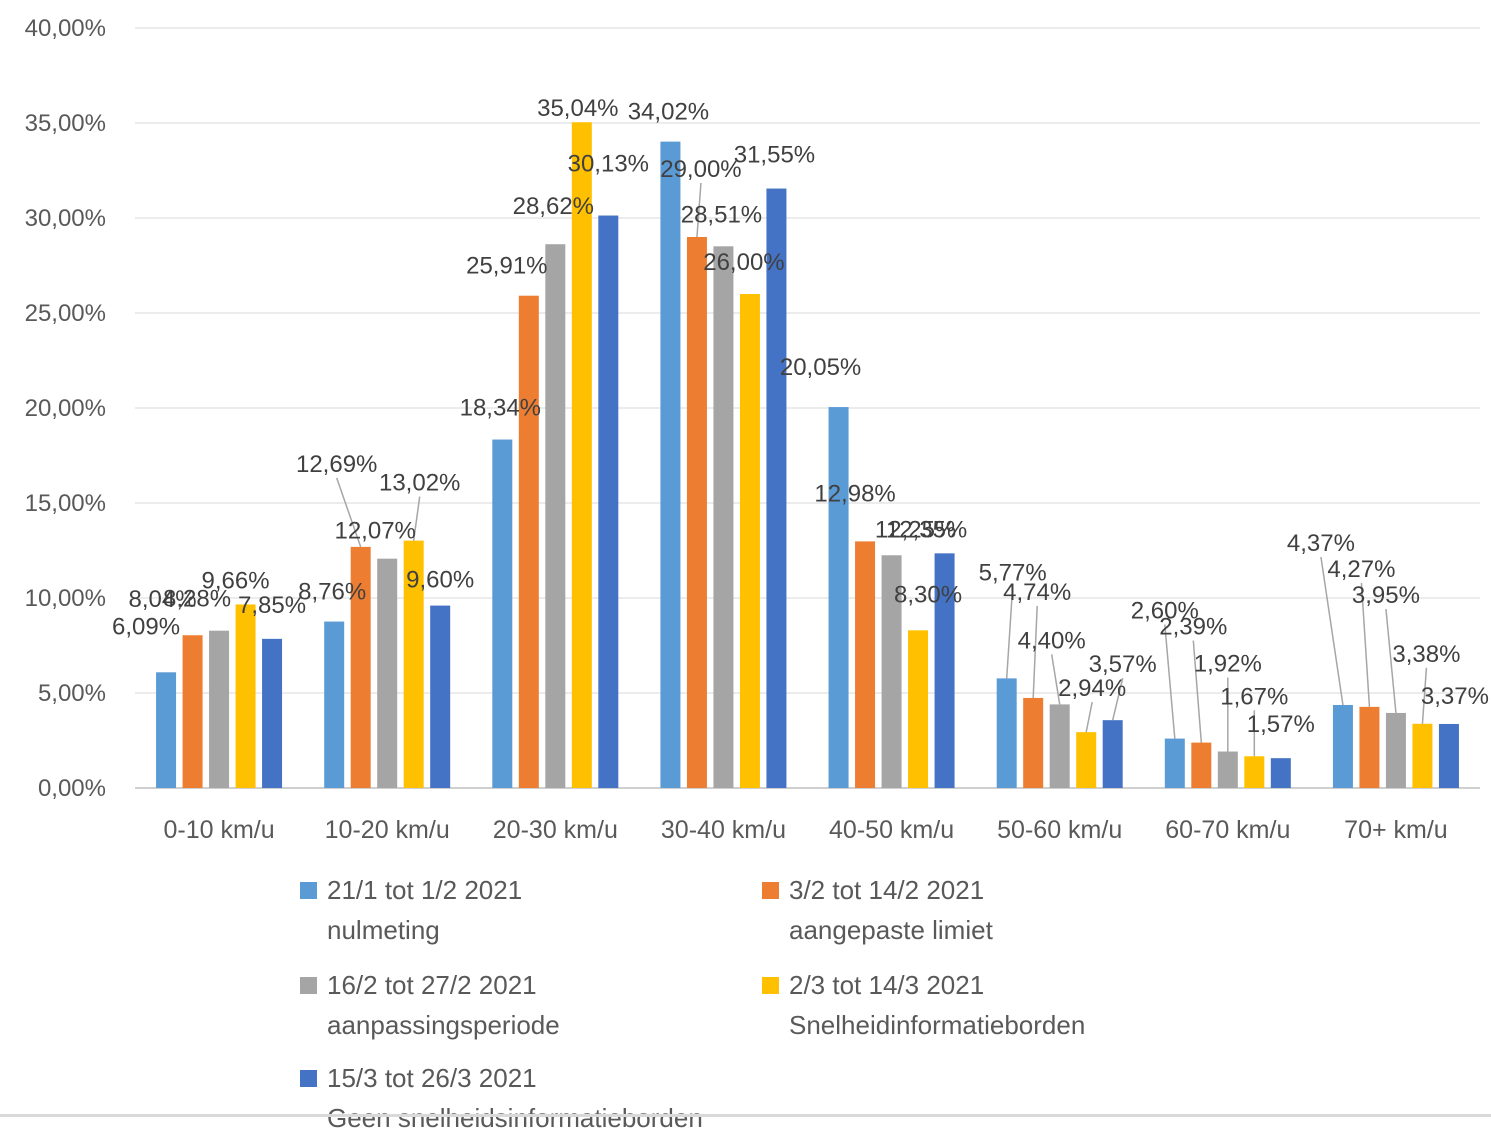 The width and height of the screenshot is (1491, 1138). I want to click on data-label: 12,25%, so click(915, 529).